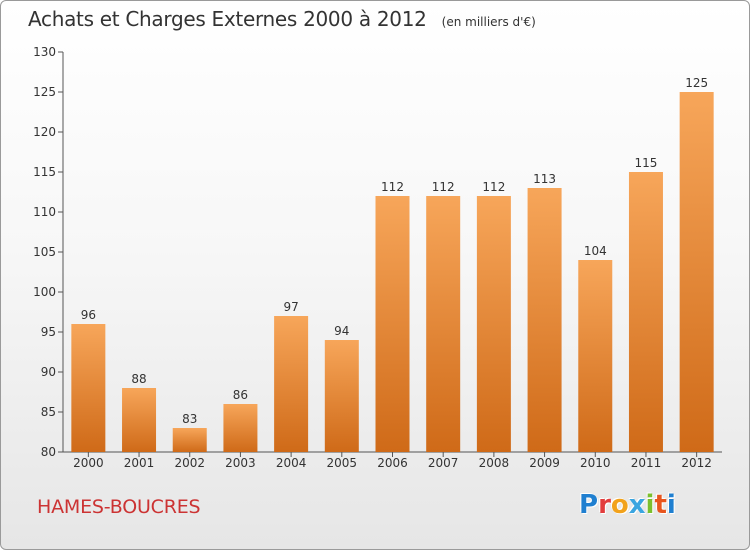 Image resolution: width=750 pixels, height=550 pixels. I want to click on chart-title: Achats et Charges Externes 2000 à 2012, so click(227, 19).